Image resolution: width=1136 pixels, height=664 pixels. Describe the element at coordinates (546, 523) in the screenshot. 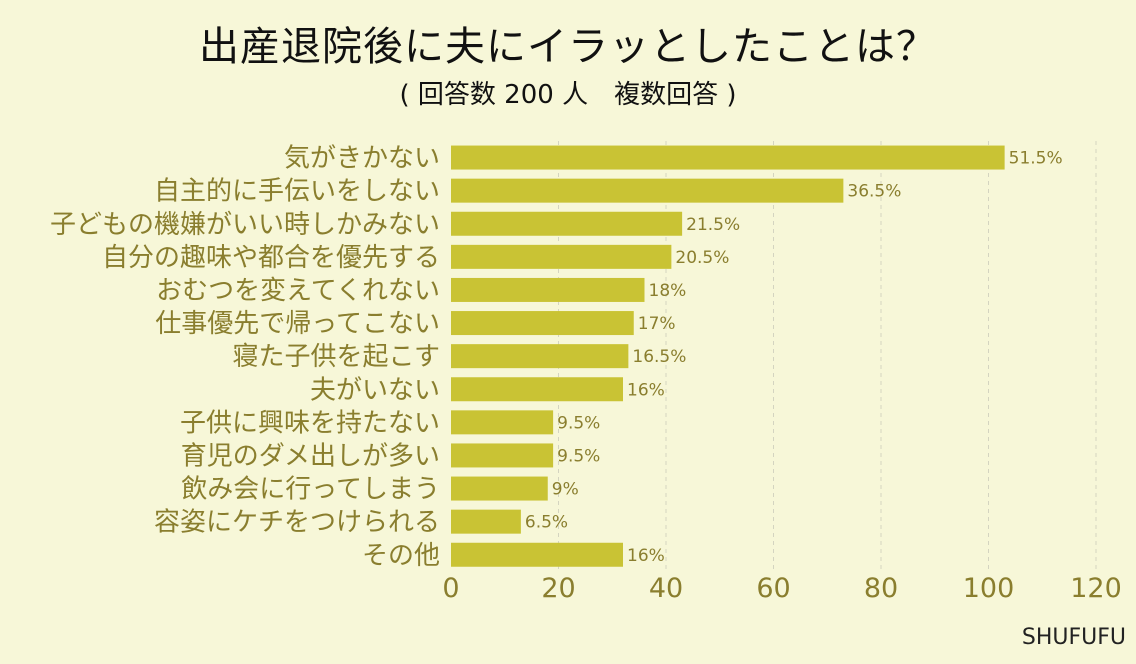

I see `value-label: 6.5%` at that location.